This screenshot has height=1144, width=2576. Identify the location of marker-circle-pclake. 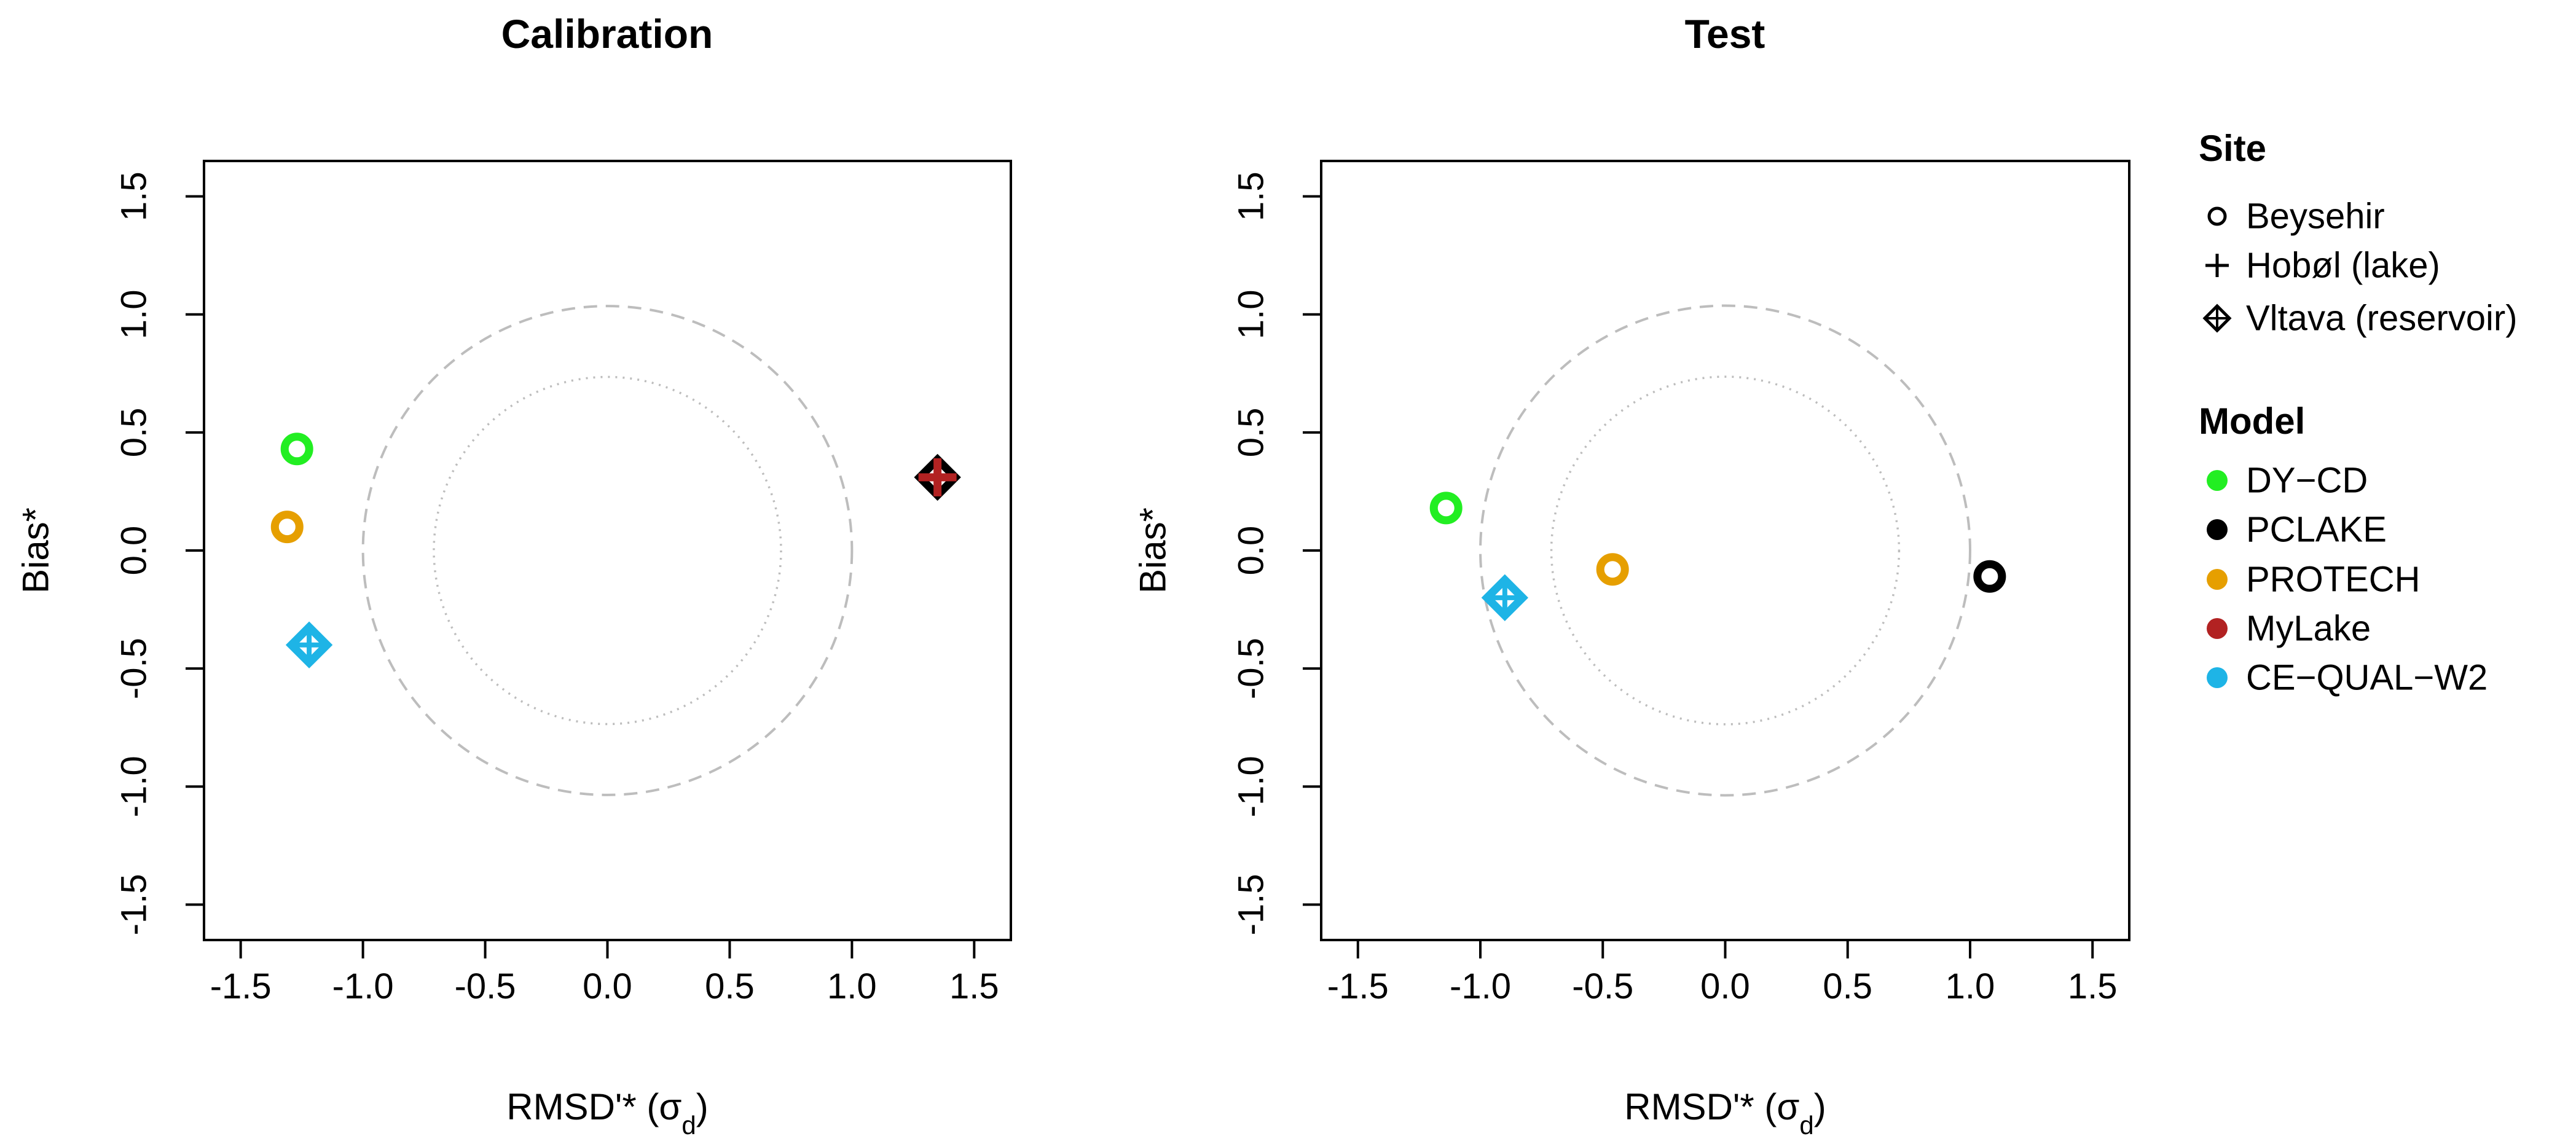
(1989, 577).